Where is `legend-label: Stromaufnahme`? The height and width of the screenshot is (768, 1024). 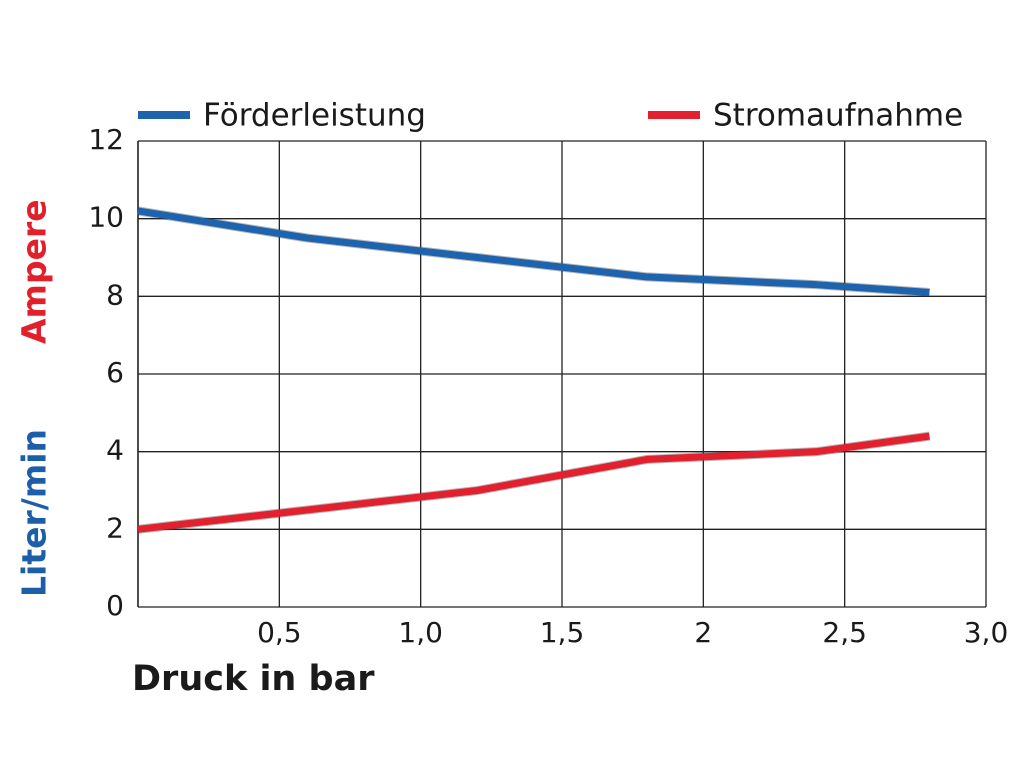
legend-label: Stromaufnahme is located at coordinates (838, 116).